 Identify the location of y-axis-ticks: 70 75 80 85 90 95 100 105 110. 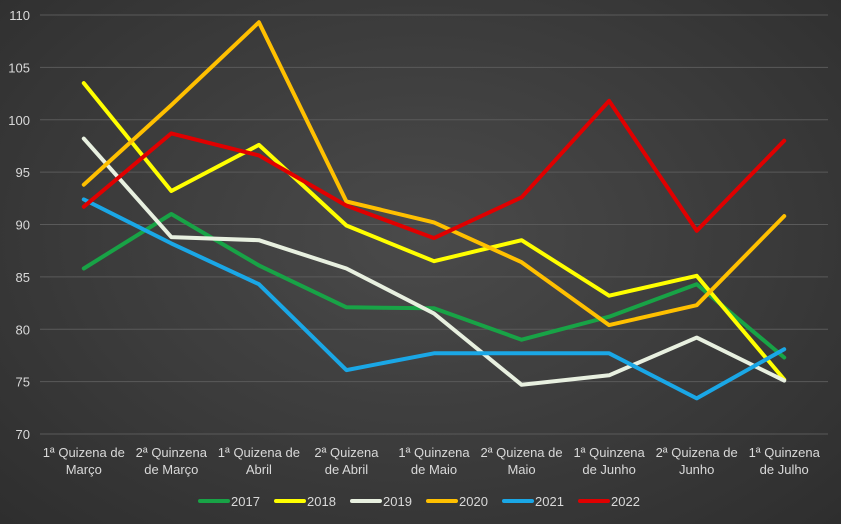
(19, 225).